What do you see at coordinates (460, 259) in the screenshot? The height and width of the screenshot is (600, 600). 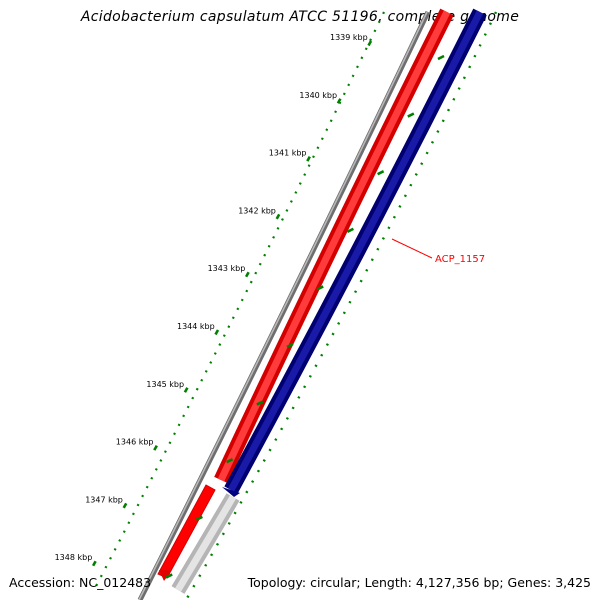 I see `gene-label-acp1157: ACP_1157` at bounding box center [460, 259].